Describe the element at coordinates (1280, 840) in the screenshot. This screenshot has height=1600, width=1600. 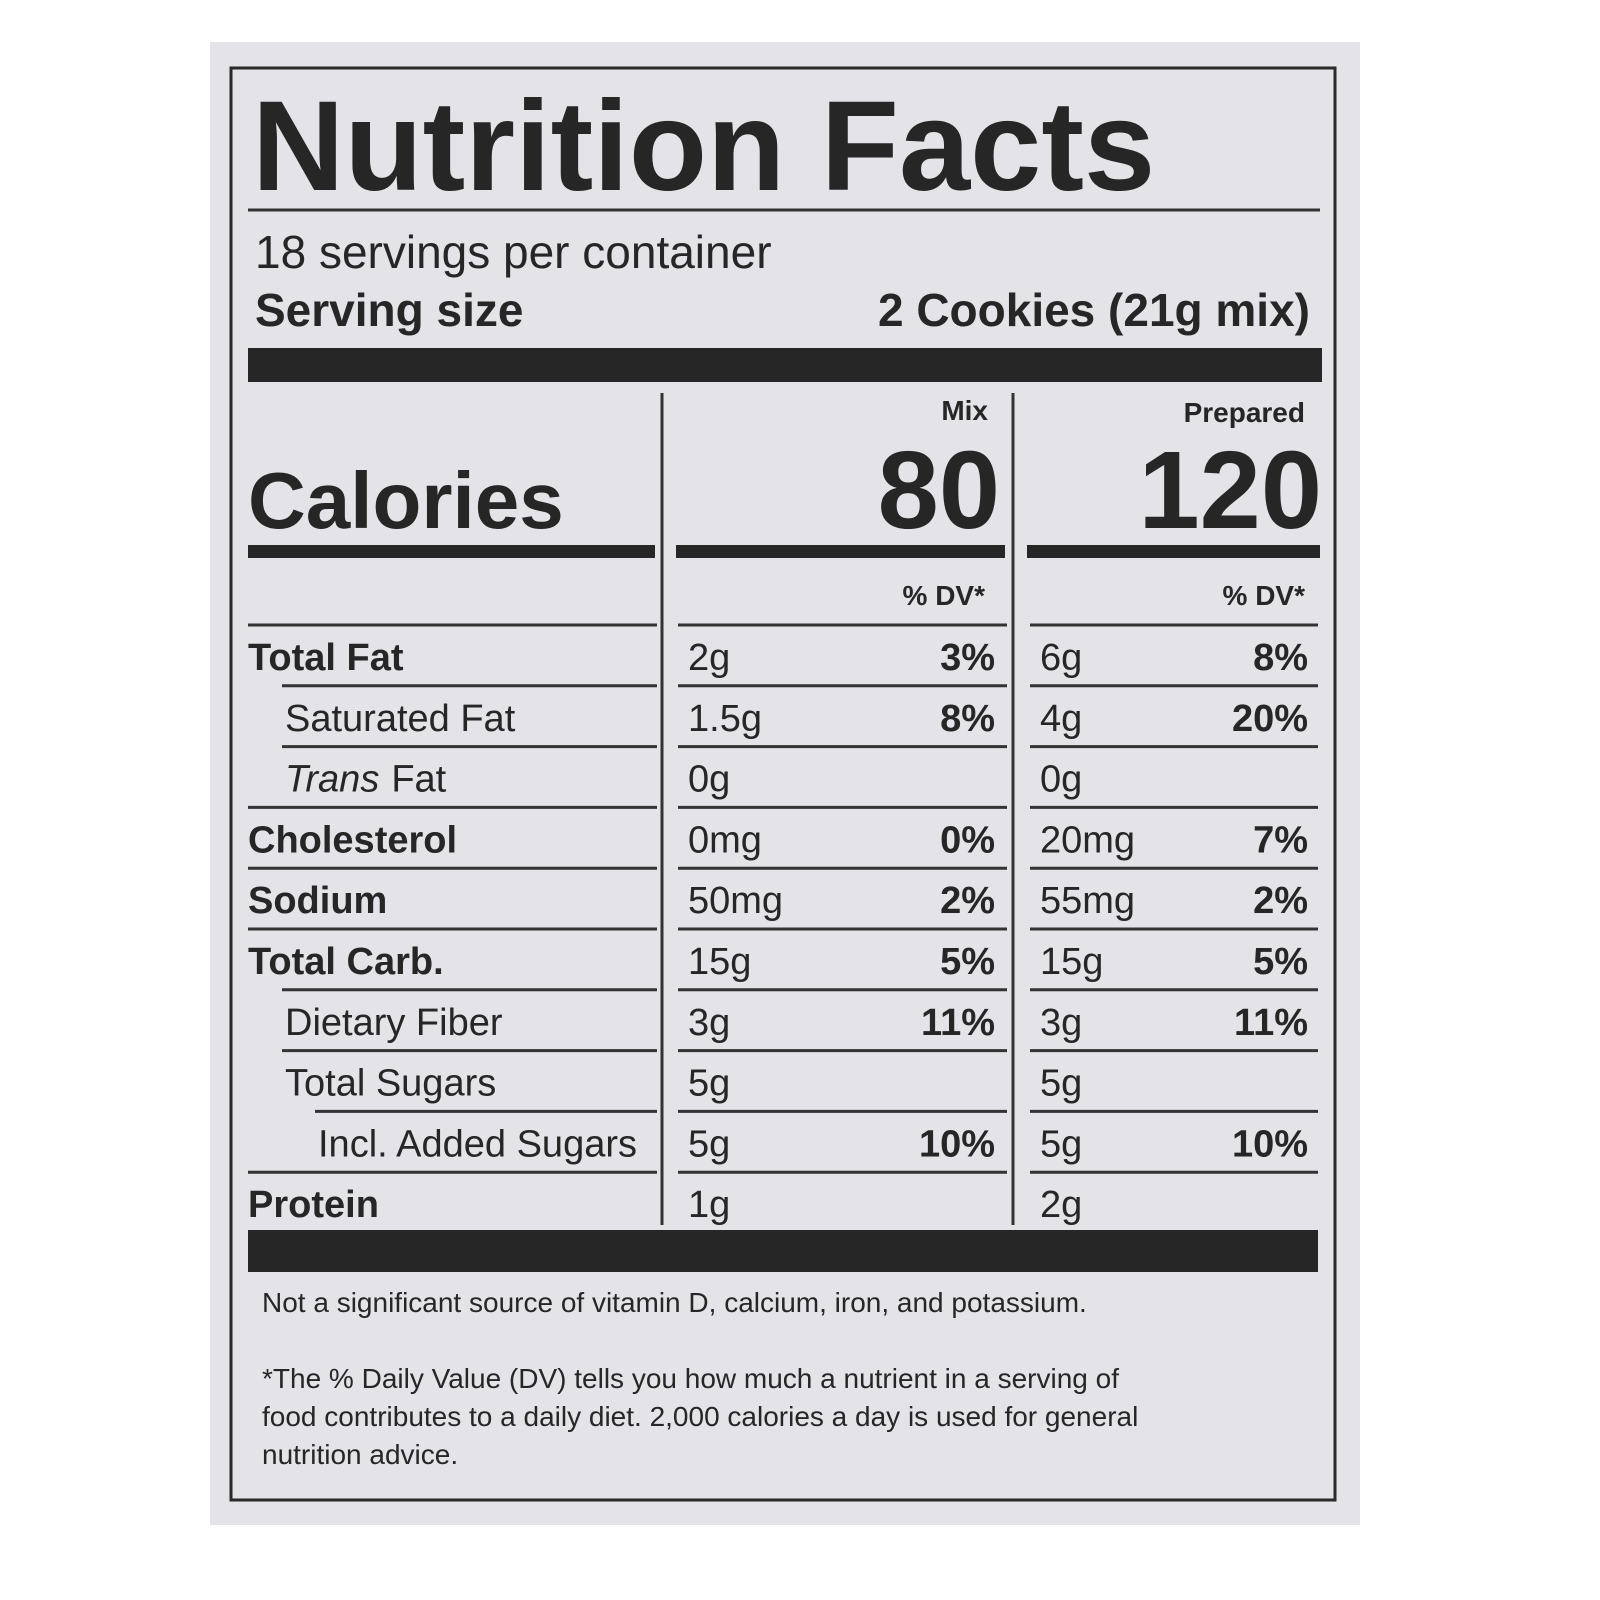
I see `daily-value: 7%` at that location.